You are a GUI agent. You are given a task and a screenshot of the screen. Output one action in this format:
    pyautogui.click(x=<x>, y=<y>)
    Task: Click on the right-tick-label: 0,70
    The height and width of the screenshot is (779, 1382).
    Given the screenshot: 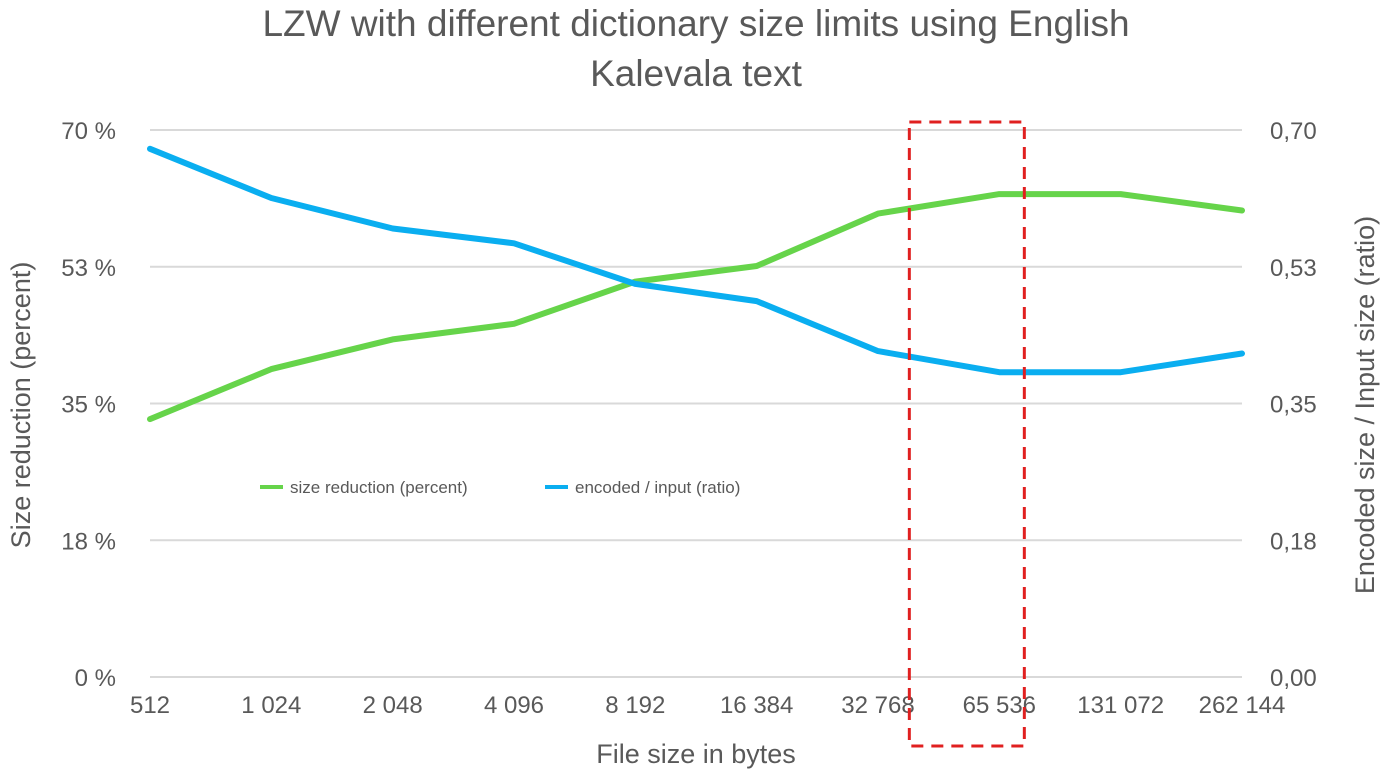 What is the action you would take?
    pyautogui.click(x=1293, y=131)
    